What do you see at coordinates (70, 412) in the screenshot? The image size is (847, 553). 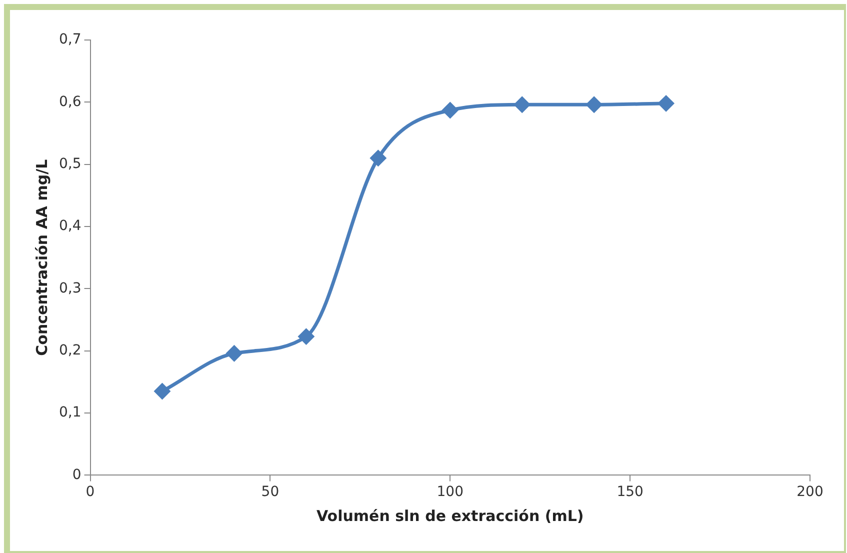 I see `y-tick-label: 0,1` at bounding box center [70, 412].